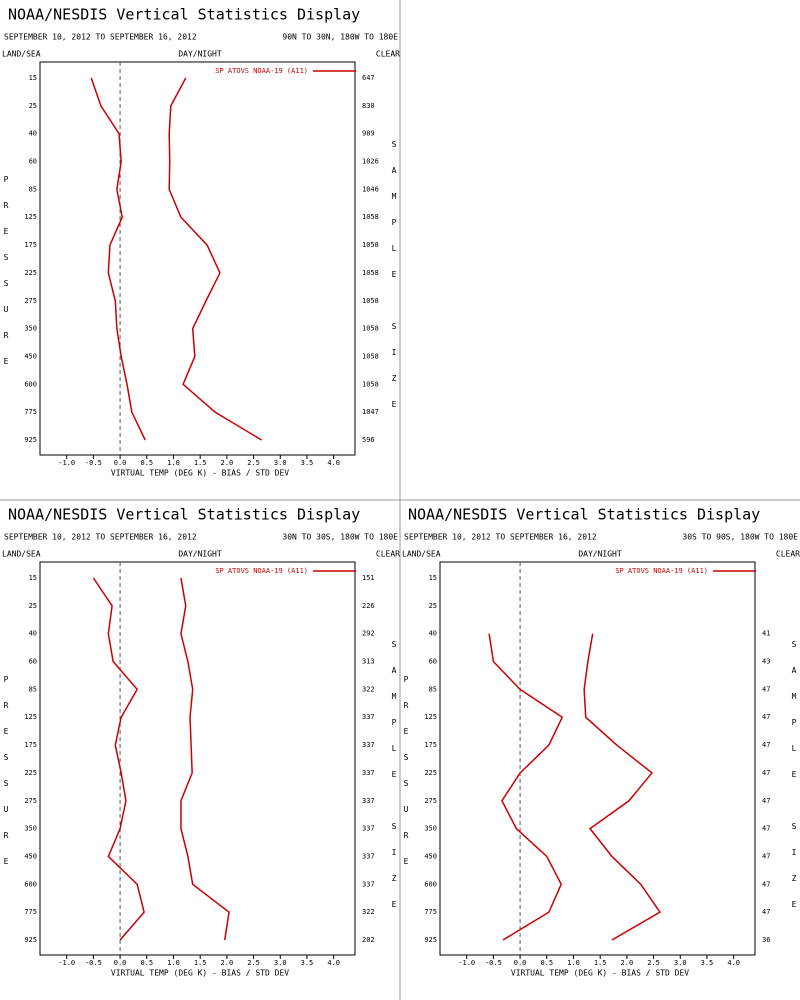 Image resolution: width=800 pixels, height=1000 pixels. Describe the element at coordinates (368, 940) in the screenshot. I see `sample-size-label: 202` at that location.